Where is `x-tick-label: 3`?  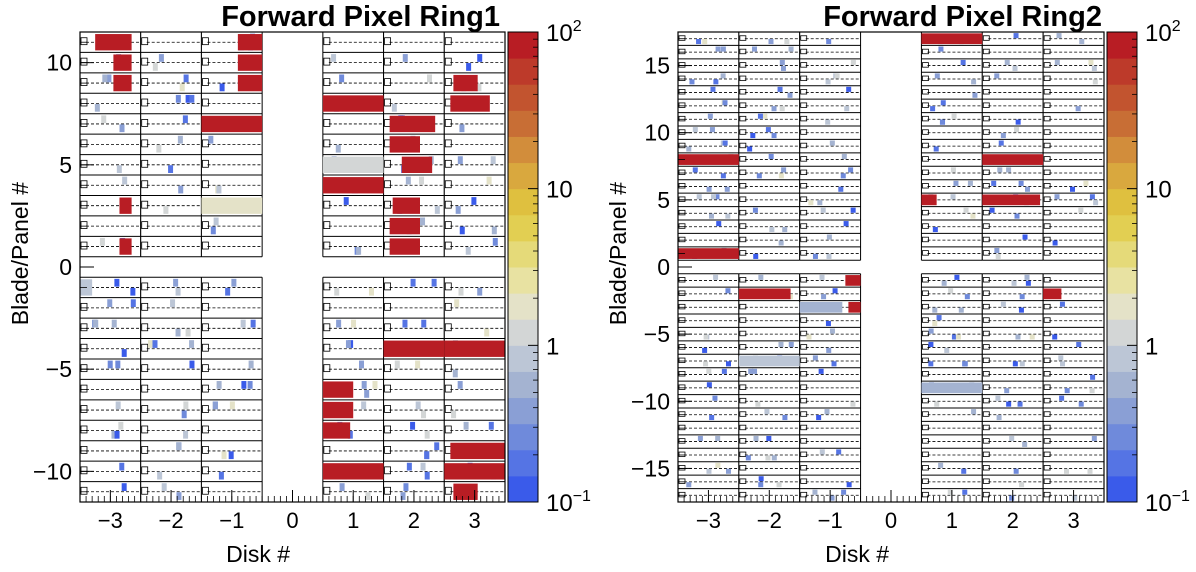
x-tick-label: 3 is located at coordinates (475, 520).